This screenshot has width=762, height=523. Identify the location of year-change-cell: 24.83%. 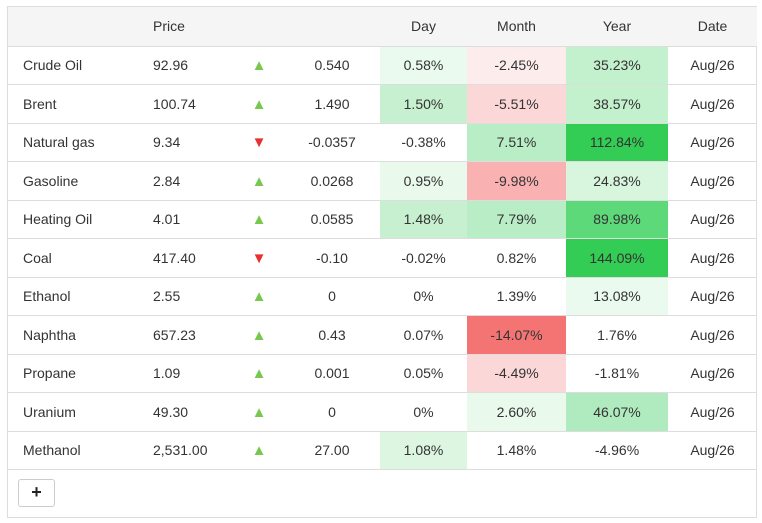
(617, 181).